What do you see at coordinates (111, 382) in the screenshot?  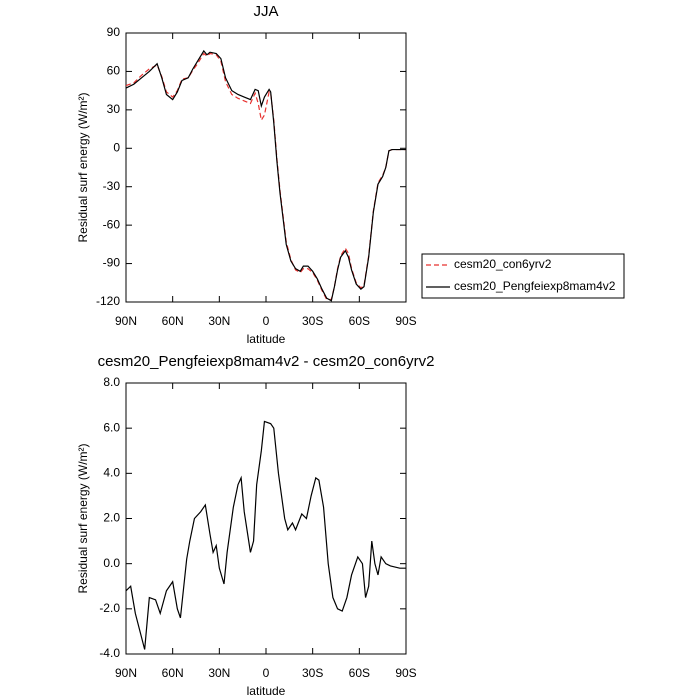 I see `y-tick-label: 8.0` at bounding box center [111, 382].